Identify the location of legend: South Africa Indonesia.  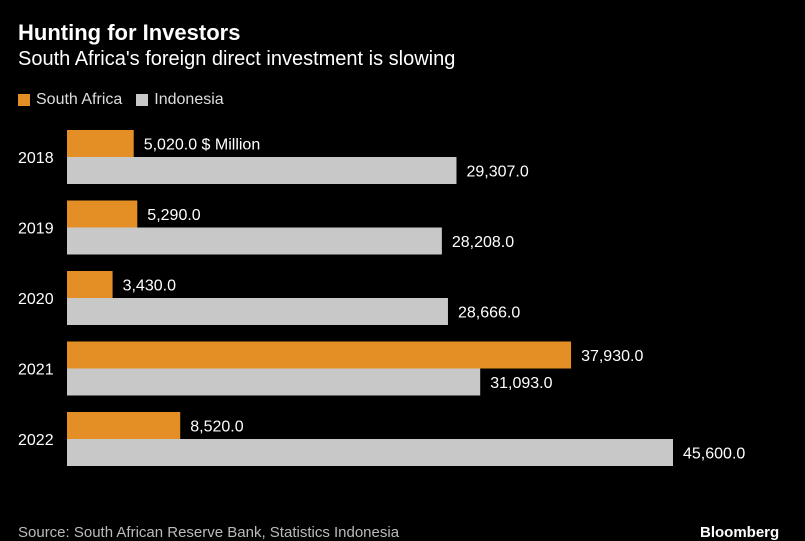
(121, 100).